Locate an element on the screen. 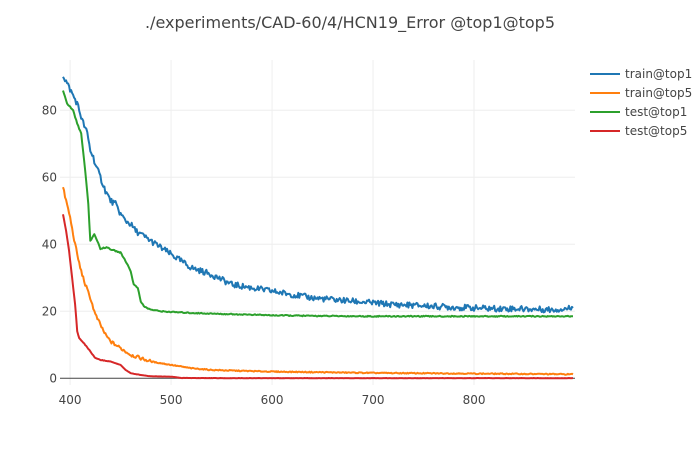 Image resolution: width=700 pixels, height=454 pixels. x-tick-label: 800 is located at coordinates (474, 400).